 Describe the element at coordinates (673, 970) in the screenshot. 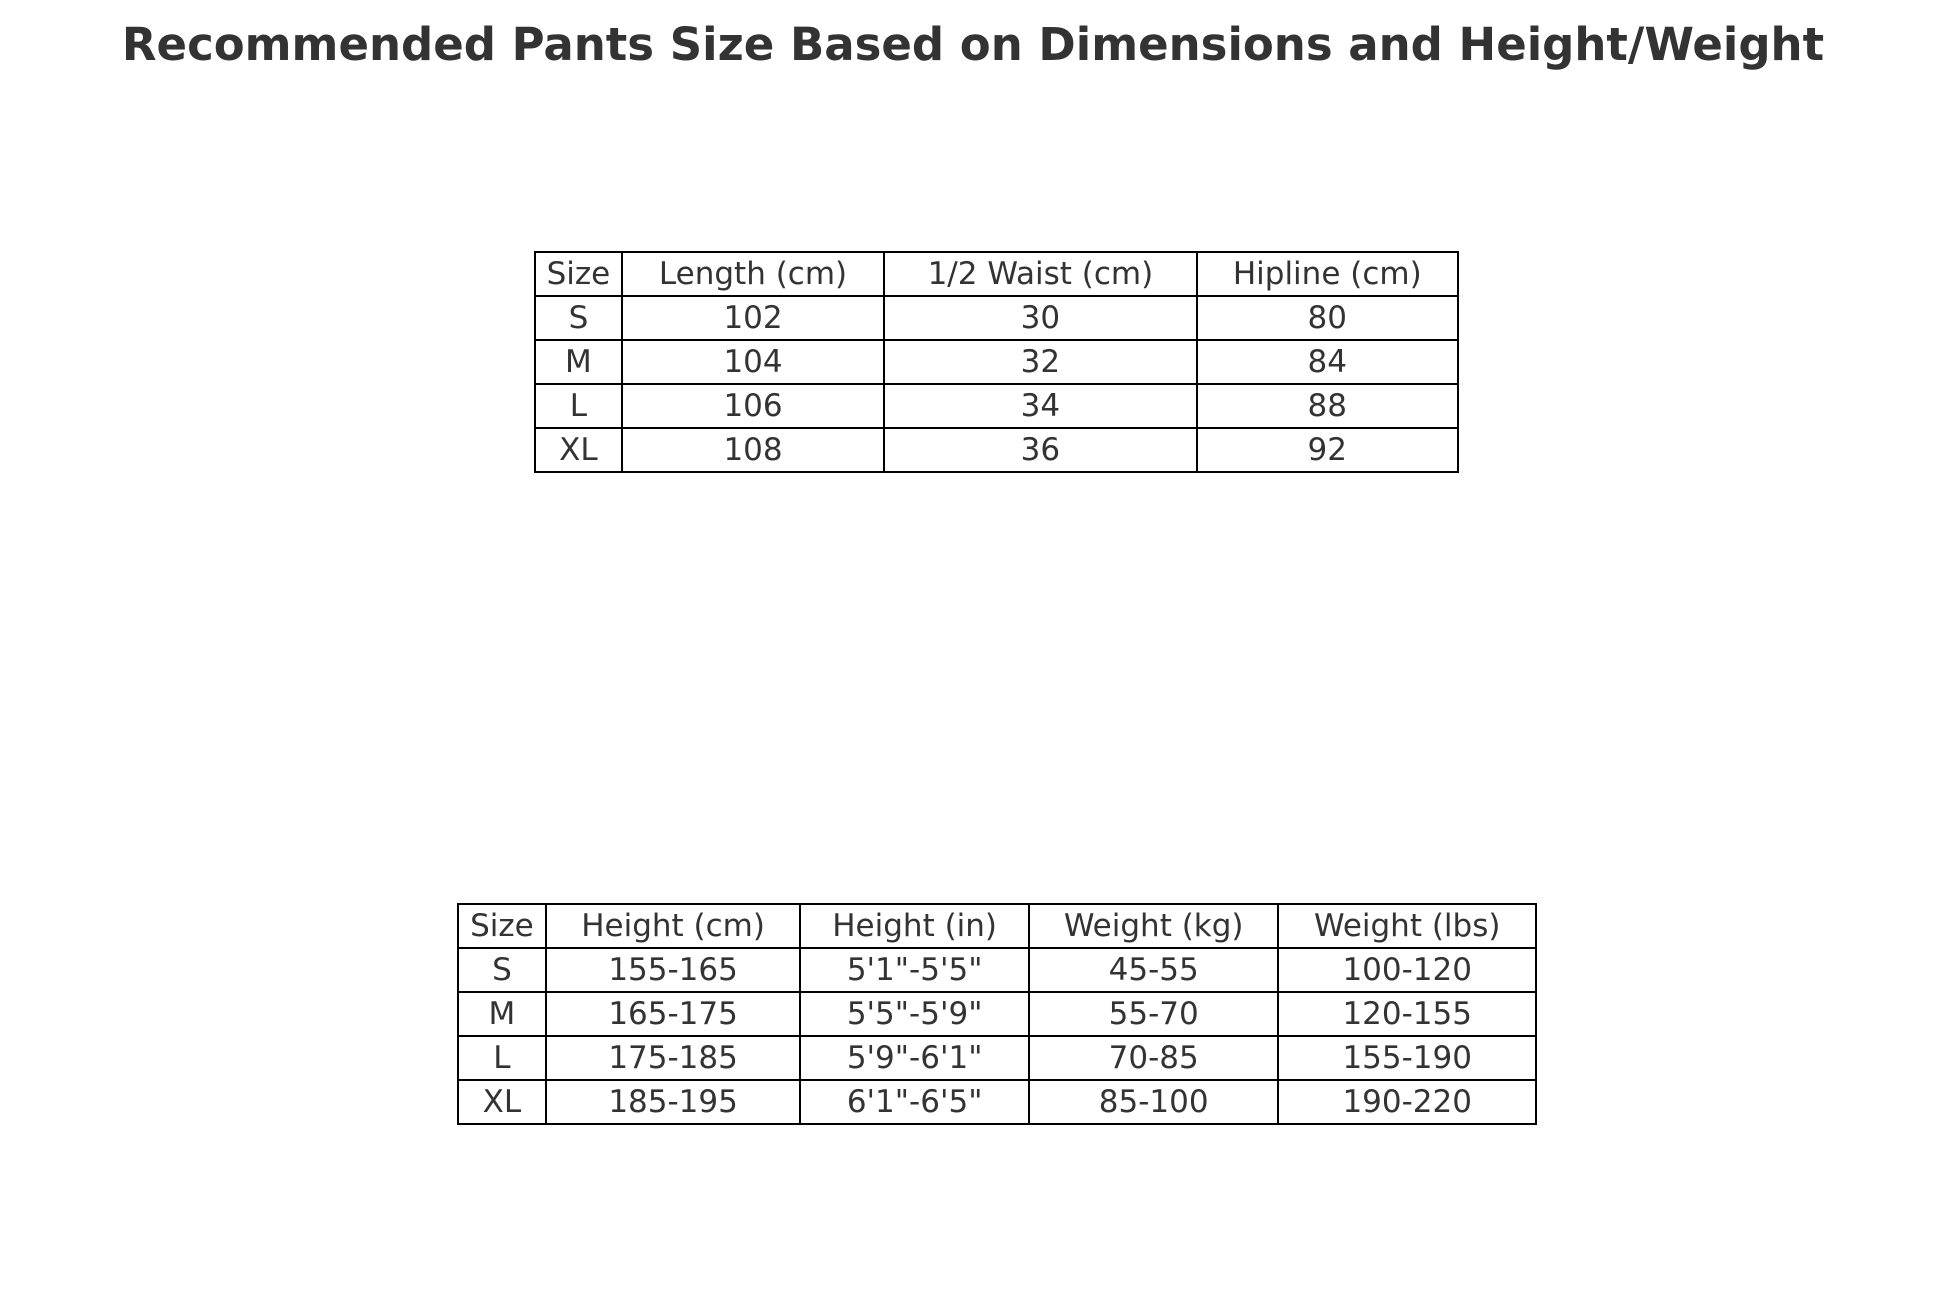

I see `table-cell: 155-165` at that location.